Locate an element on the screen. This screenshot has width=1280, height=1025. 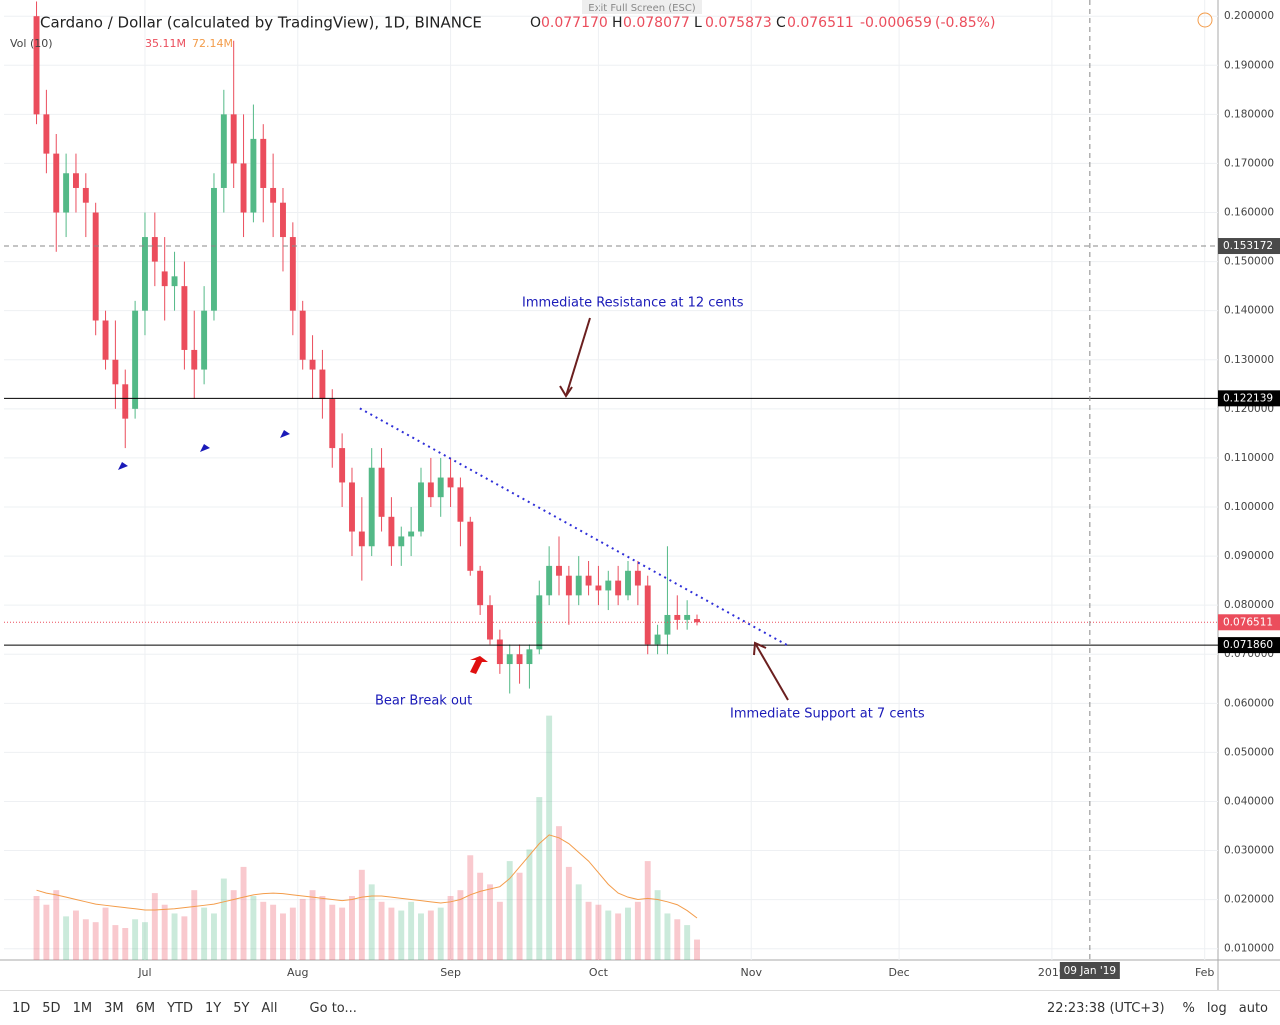
toolbar-button: 1D is located at coordinates (21, 1008).